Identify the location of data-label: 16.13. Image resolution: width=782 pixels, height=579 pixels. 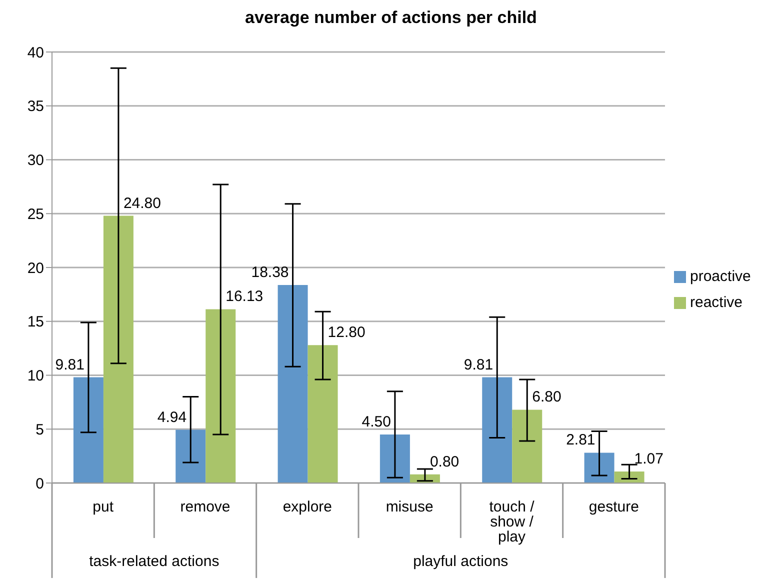
(245, 297).